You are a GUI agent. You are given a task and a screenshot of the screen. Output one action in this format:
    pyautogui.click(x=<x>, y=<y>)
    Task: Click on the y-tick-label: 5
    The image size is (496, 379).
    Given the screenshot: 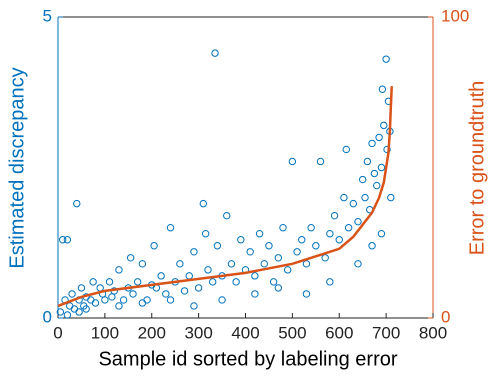 What is the action you would take?
    pyautogui.click(x=47, y=15)
    